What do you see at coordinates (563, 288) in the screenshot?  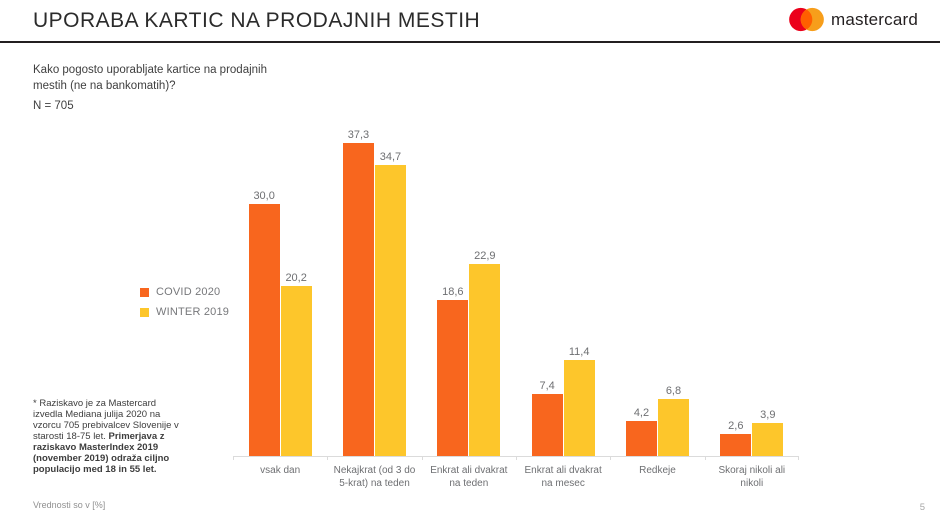 I see `bar-group: 7,4 11,4` at bounding box center [563, 288].